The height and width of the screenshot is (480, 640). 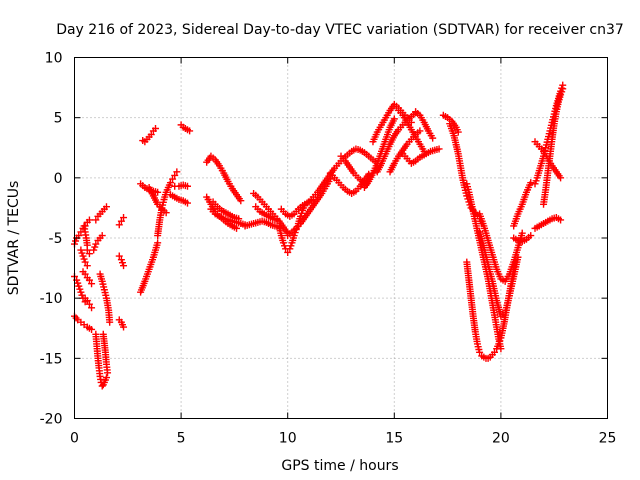 What do you see at coordinates (51, 359) in the screenshot?
I see `y-tick-label: -15` at bounding box center [51, 359].